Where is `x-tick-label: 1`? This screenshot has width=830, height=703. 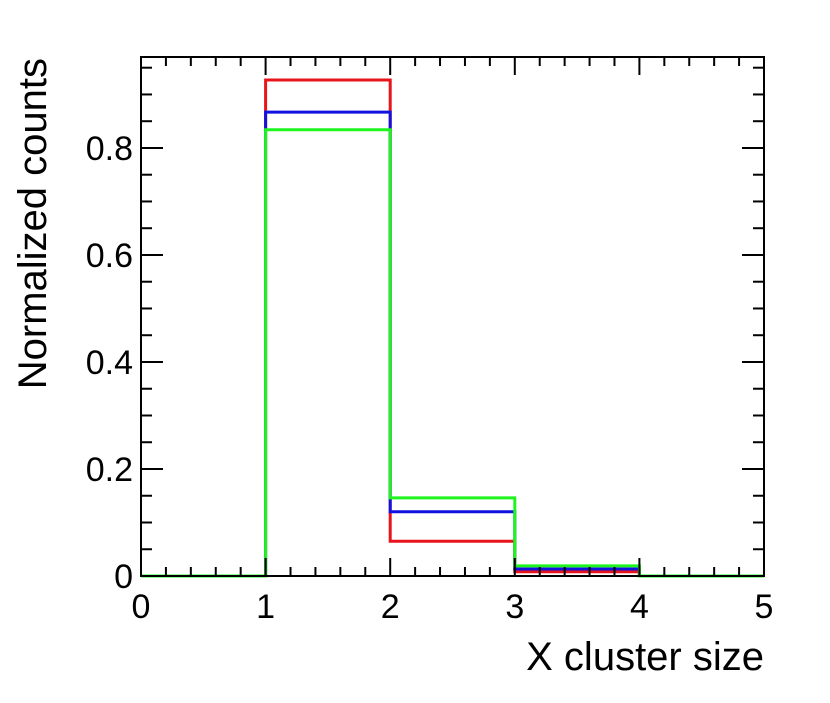
x-tick-label: 1 is located at coordinates (265, 607).